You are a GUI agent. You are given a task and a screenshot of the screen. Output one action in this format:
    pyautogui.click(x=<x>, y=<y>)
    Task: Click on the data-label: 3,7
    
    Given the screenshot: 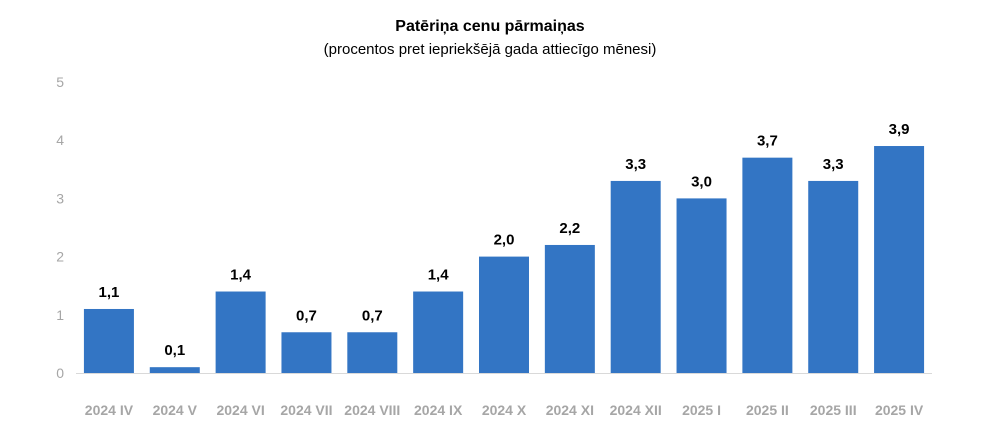 What is the action you would take?
    pyautogui.click(x=767, y=141)
    